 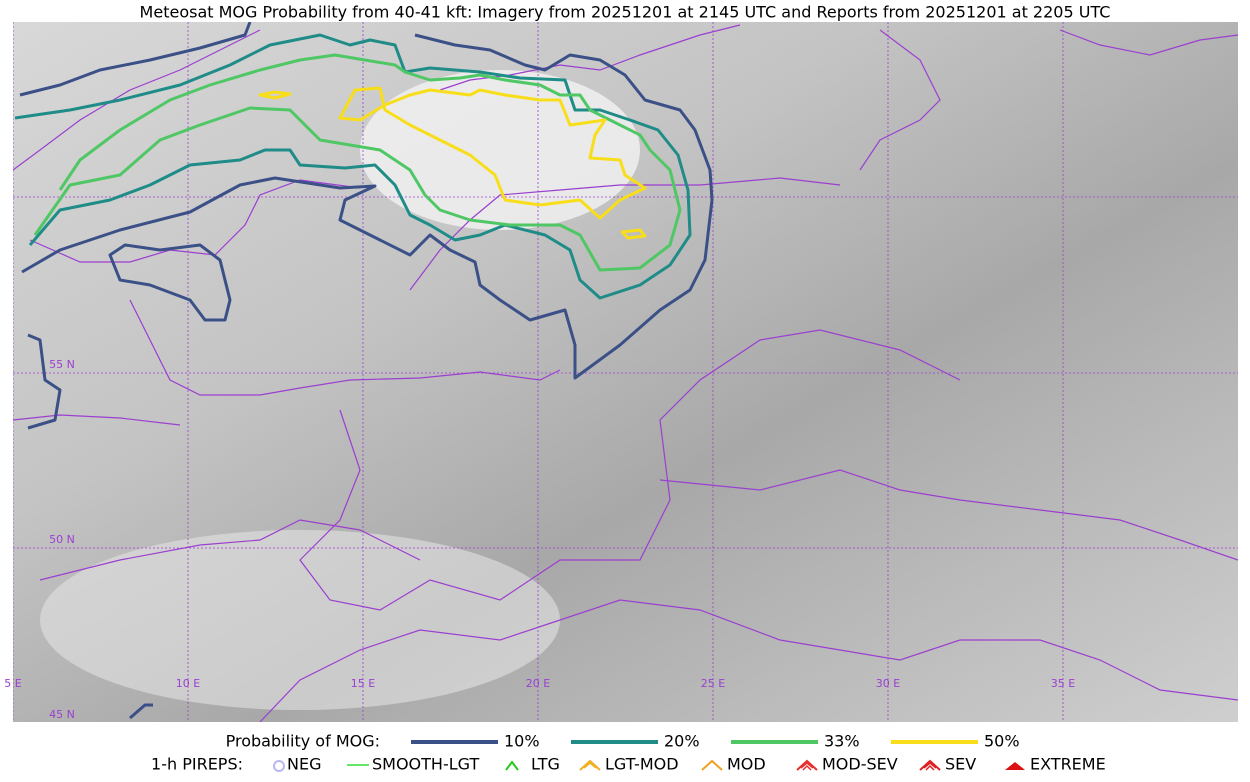 I want to click on longitude-label: 30 E, so click(x=888, y=683).